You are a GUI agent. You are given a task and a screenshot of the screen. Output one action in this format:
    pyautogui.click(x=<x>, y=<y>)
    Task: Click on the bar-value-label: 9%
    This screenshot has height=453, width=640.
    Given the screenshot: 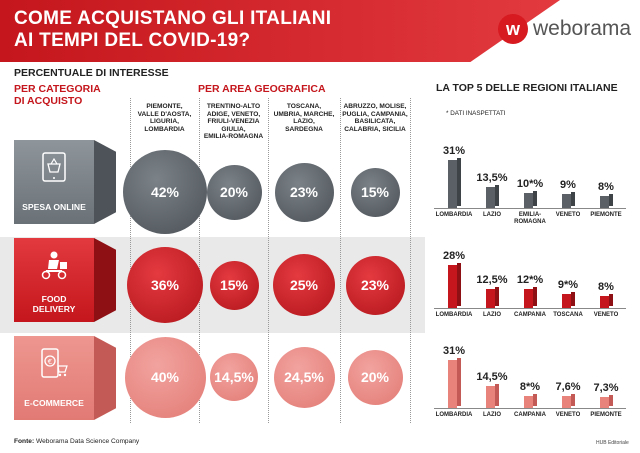 What is the action you would take?
    pyautogui.click(x=568, y=185)
    